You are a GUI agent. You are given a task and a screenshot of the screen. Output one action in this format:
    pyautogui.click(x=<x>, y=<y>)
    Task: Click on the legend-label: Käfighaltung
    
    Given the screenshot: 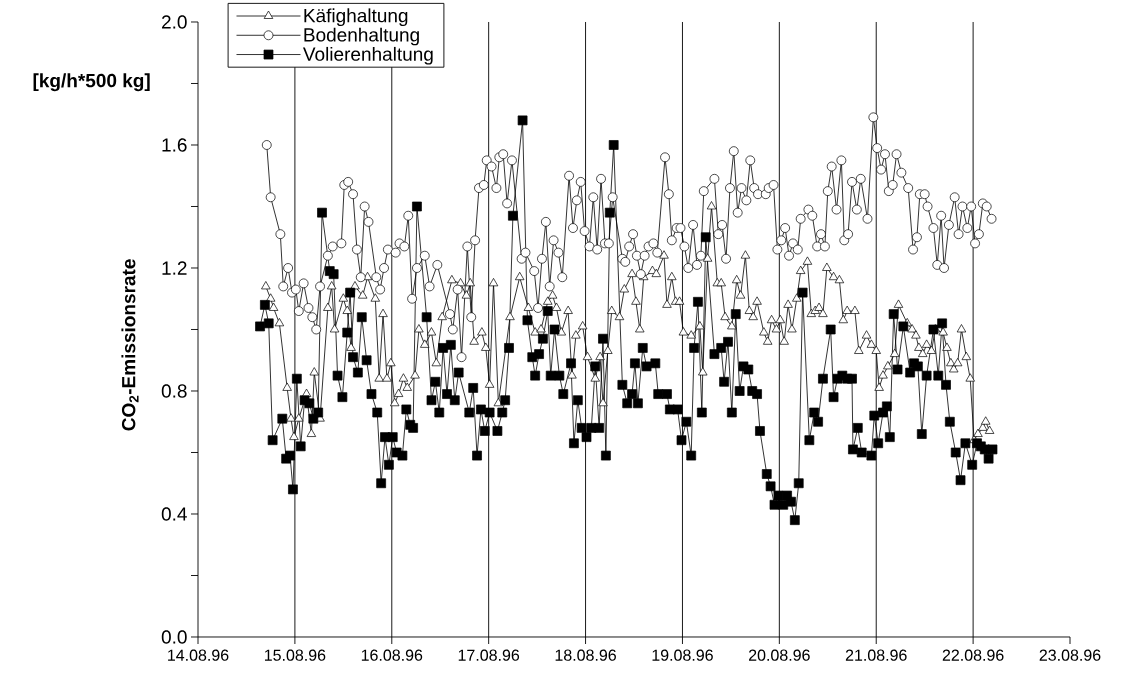 What is the action you would take?
    pyautogui.click(x=356, y=17)
    